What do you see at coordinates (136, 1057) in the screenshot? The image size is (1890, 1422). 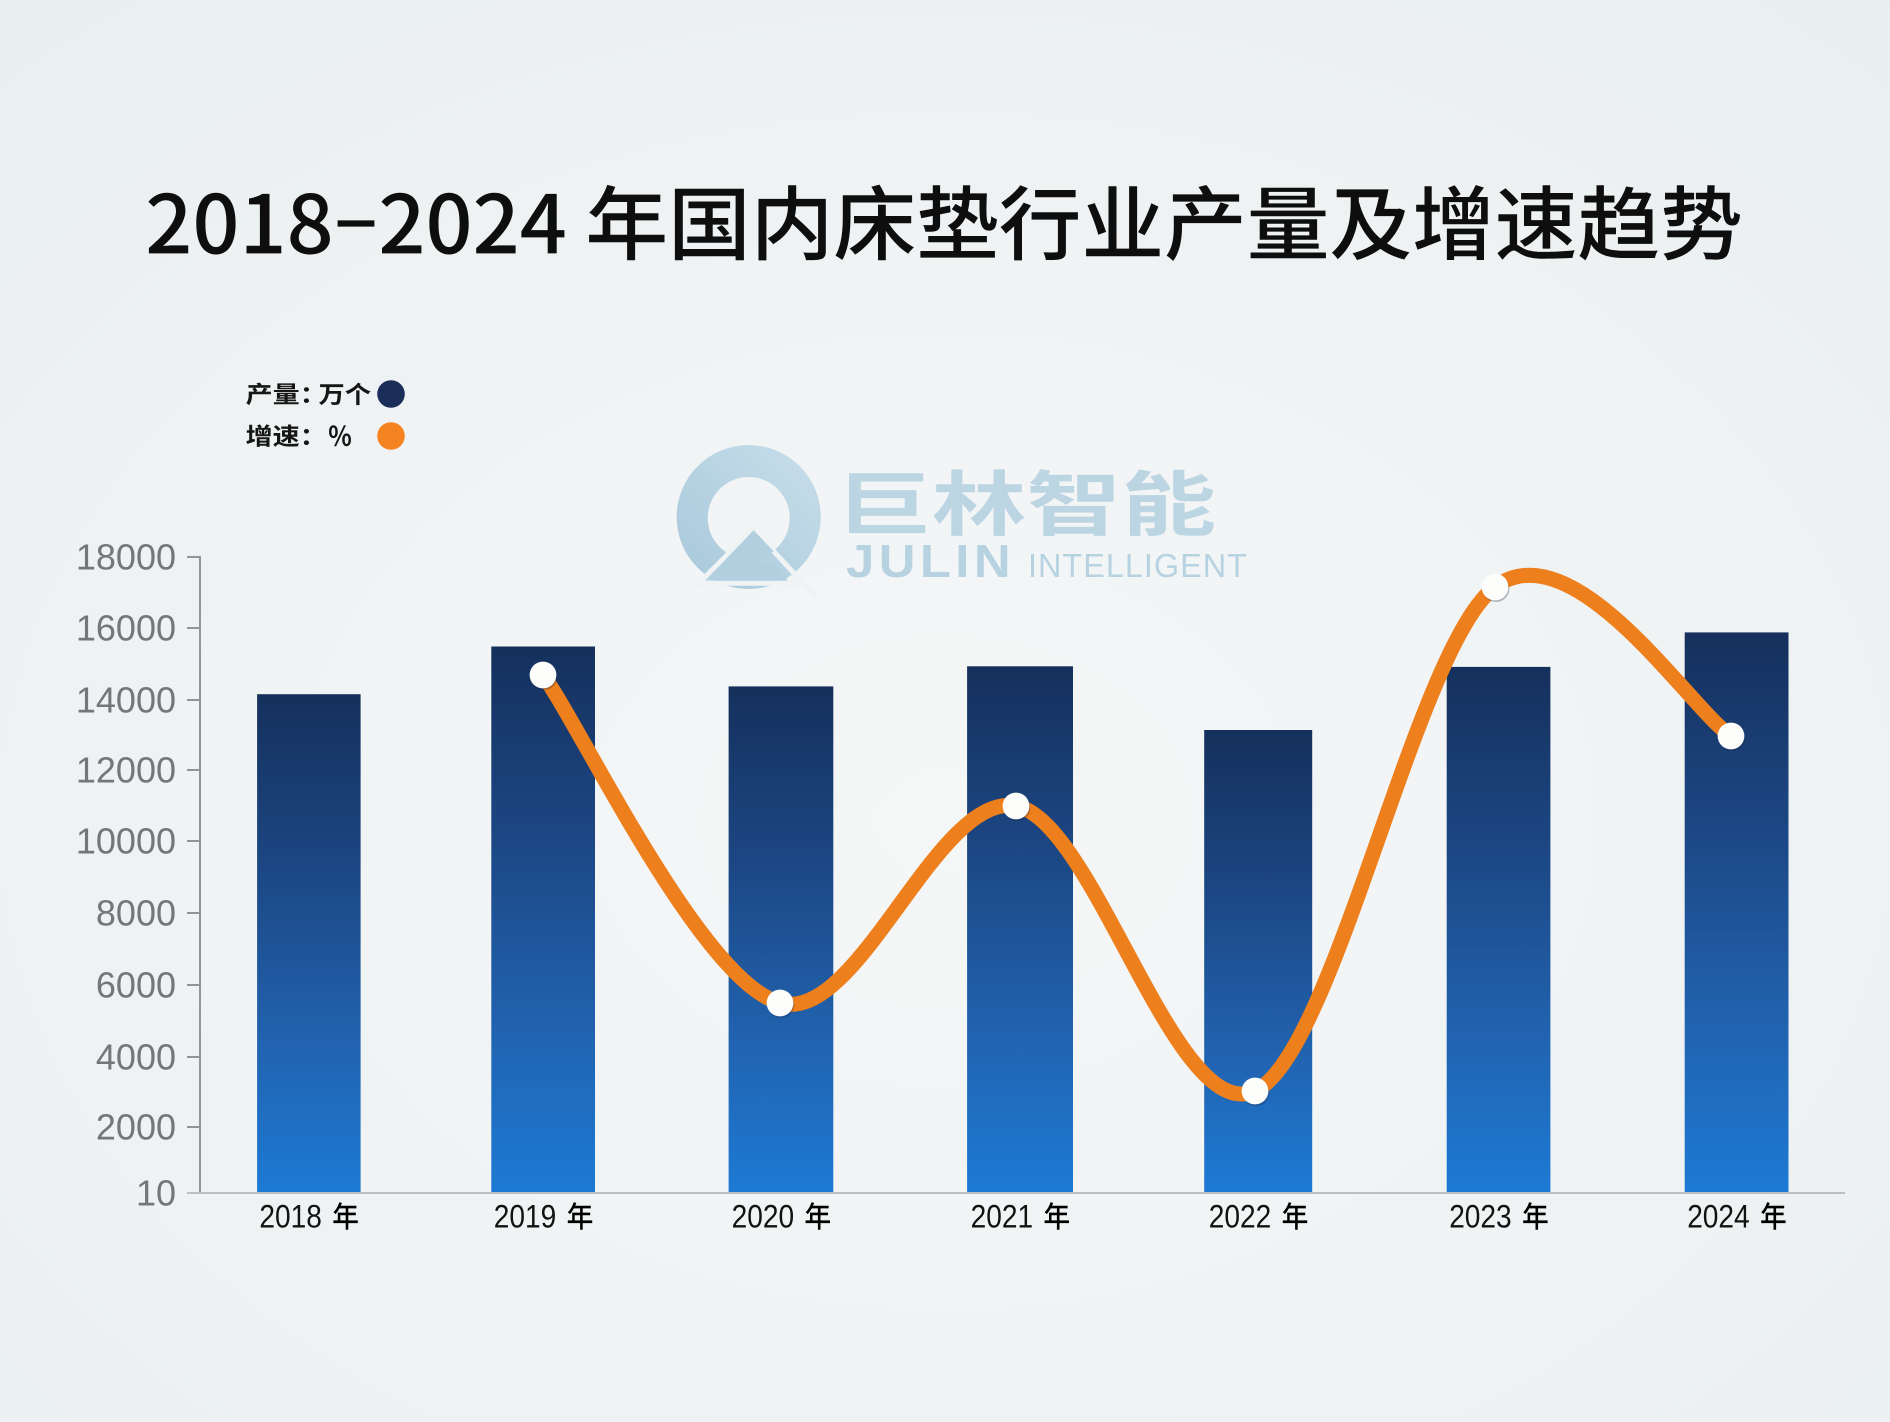 I see `svg-text: 4000` at bounding box center [136, 1057].